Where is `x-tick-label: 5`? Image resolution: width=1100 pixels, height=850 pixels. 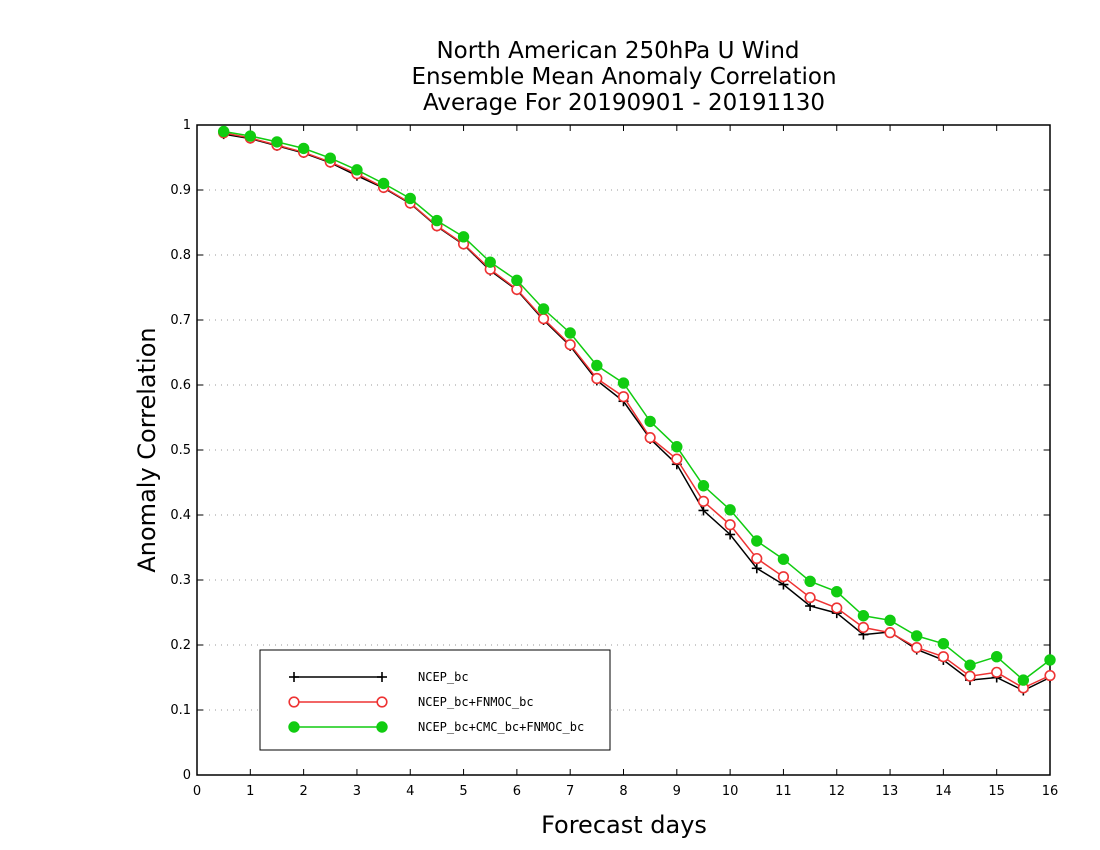 x-tick-label: 5 is located at coordinates (463, 791).